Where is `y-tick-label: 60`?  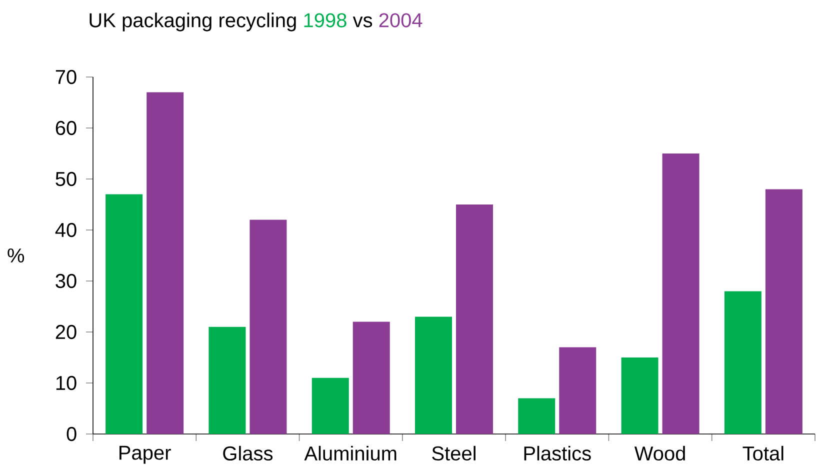 y-tick-label: 60 is located at coordinates (66, 127).